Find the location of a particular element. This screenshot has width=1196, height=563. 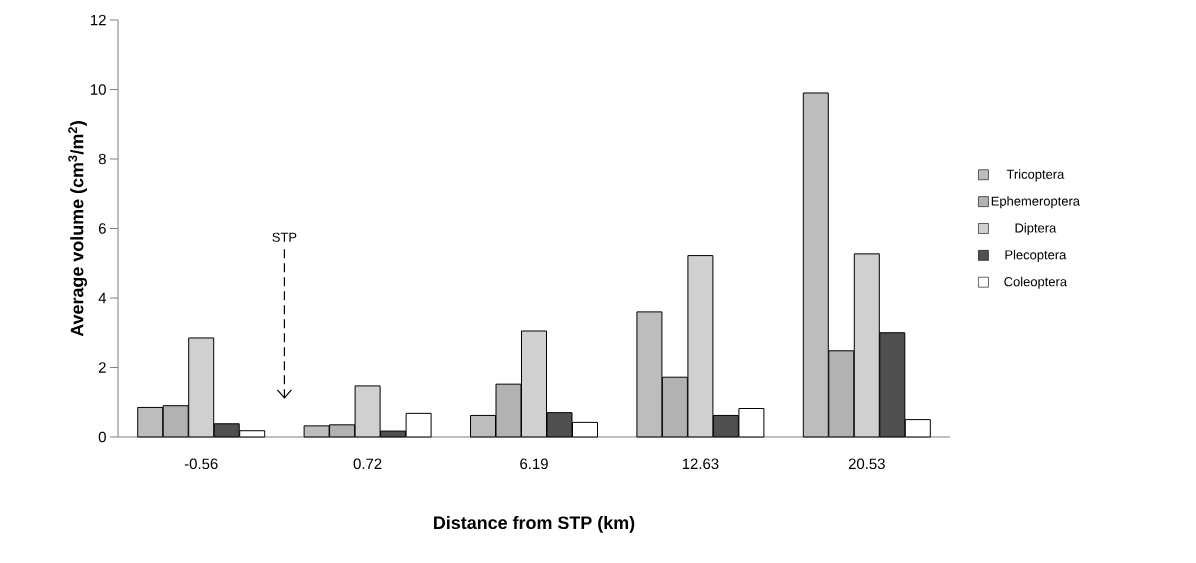

x-tick-label: 12.63 is located at coordinates (700, 464).